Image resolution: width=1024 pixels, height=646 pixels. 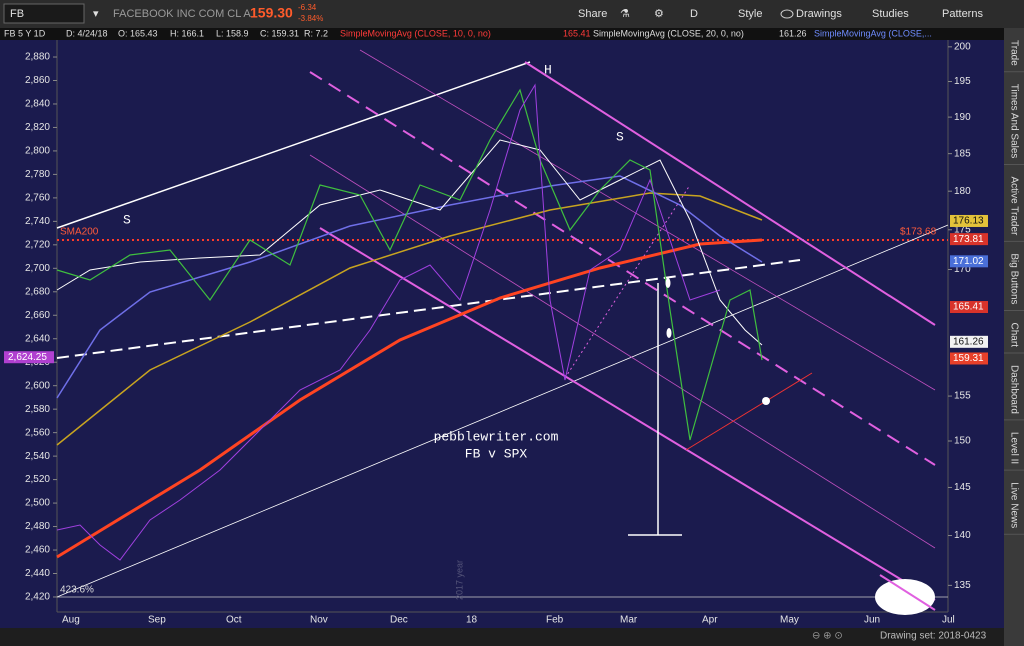 What do you see at coordinates (872, 620) in the screenshot?
I see `x-tick-label: Jun` at bounding box center [872, 620].